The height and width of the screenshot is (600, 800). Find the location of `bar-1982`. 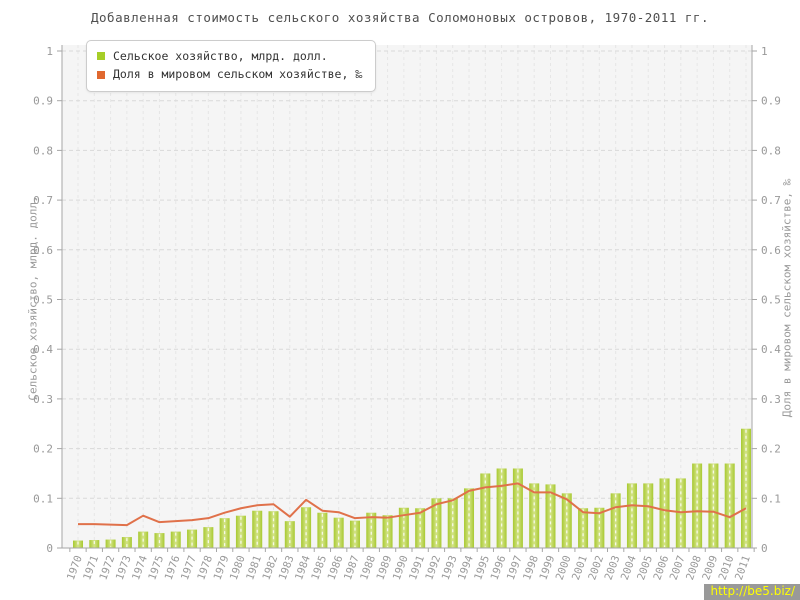

bar-1982 is located at coordinates (273, 529).